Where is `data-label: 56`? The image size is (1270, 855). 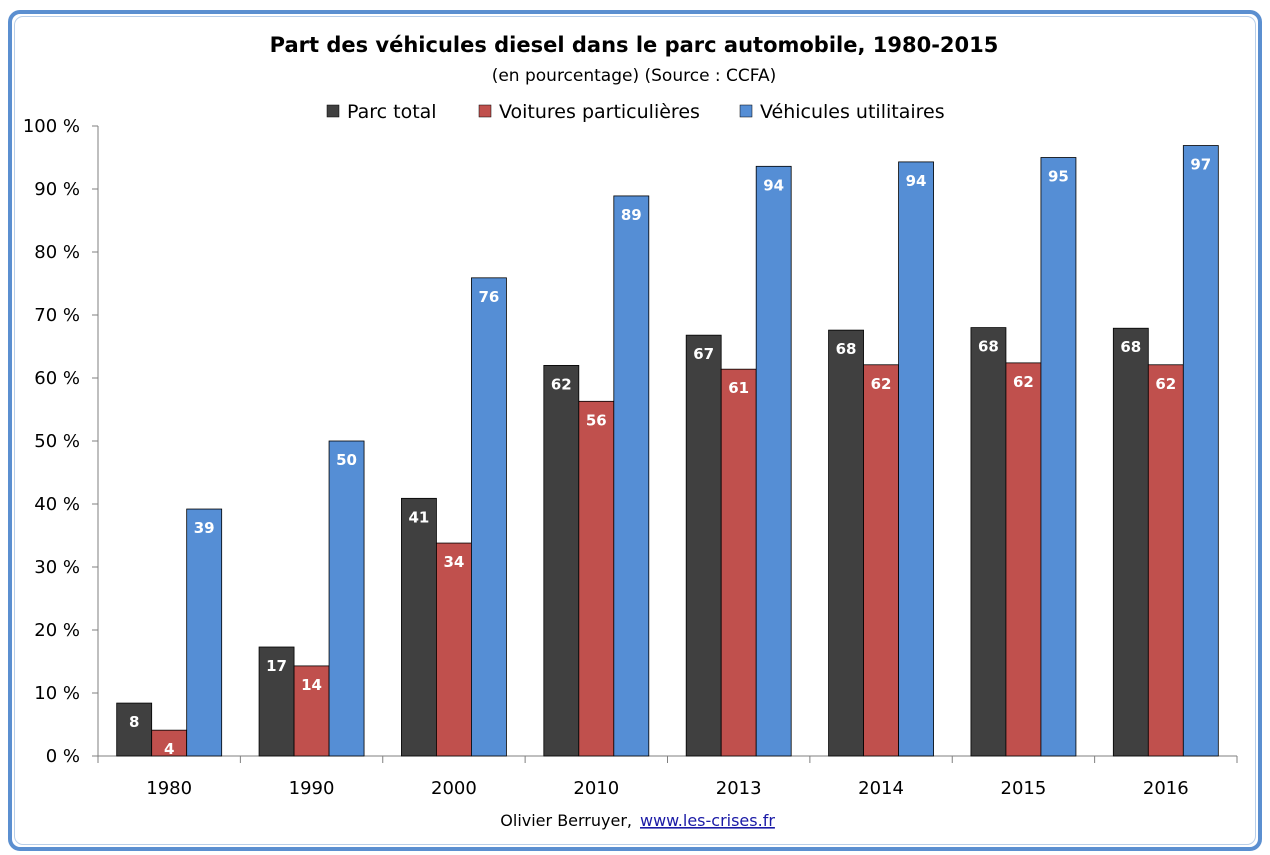 data-label: 56 is located at coordinates (596, 420).